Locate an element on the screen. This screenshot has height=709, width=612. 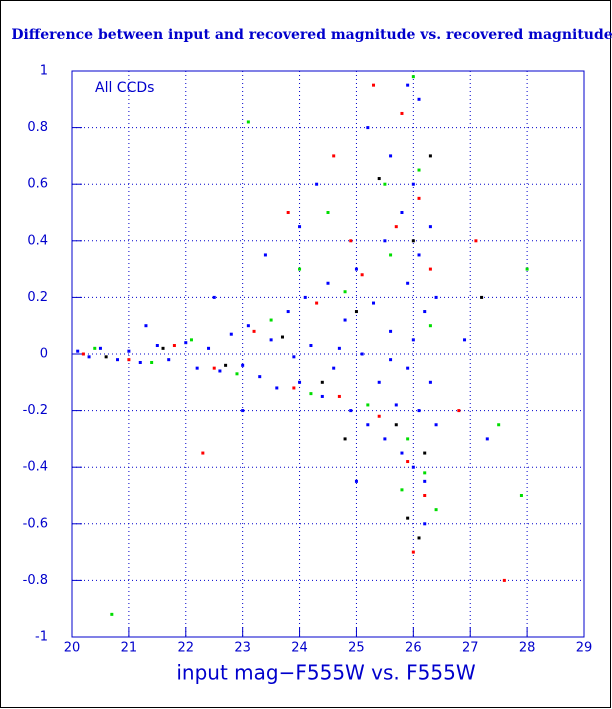
y-tick-label: 0.4 is located at coordinates (37, 240).